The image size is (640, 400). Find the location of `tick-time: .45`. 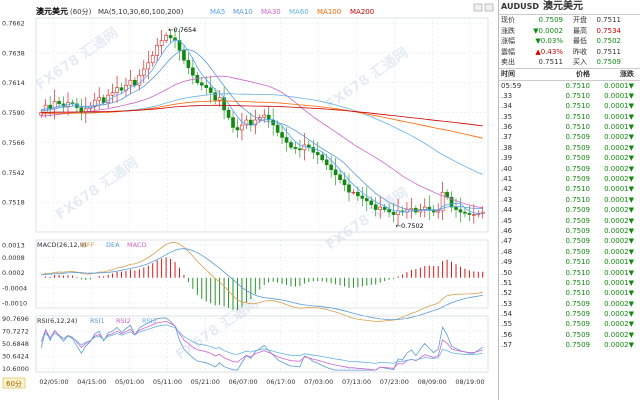

tick-time: .45 is located at coordinates (507, 220).